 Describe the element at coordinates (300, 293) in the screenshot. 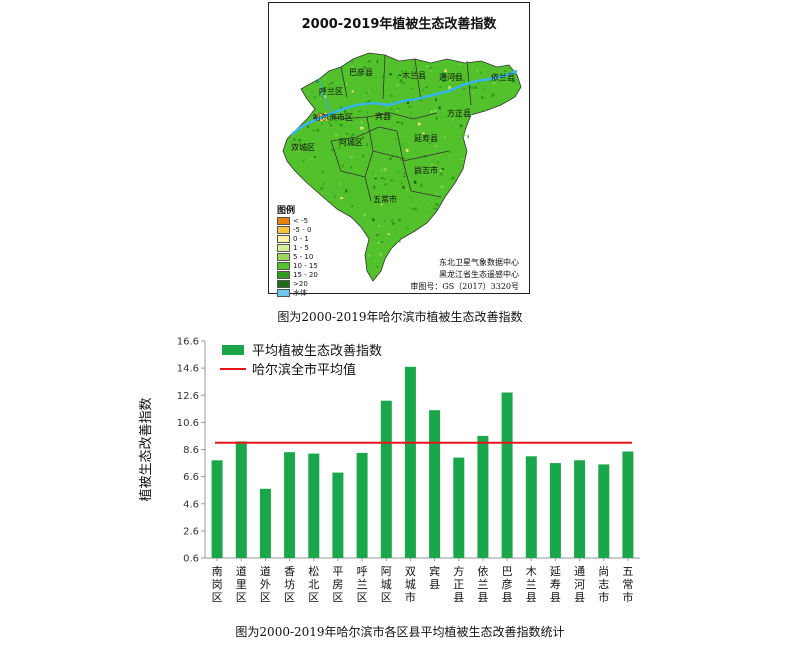

I see `legend-label: 水体` at that location.